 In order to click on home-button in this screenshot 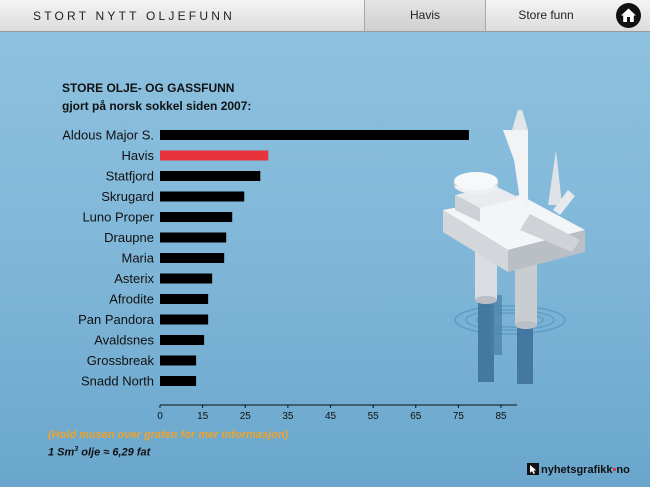, I will do `click(628, 15)`.